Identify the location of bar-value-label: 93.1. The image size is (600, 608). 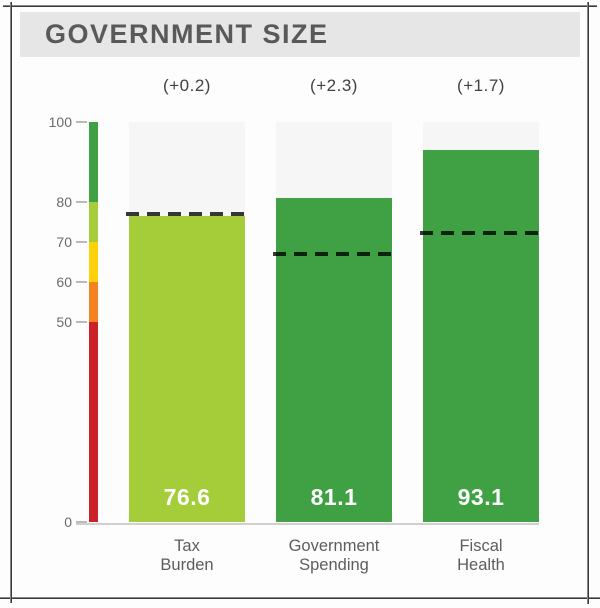
(481, 497).